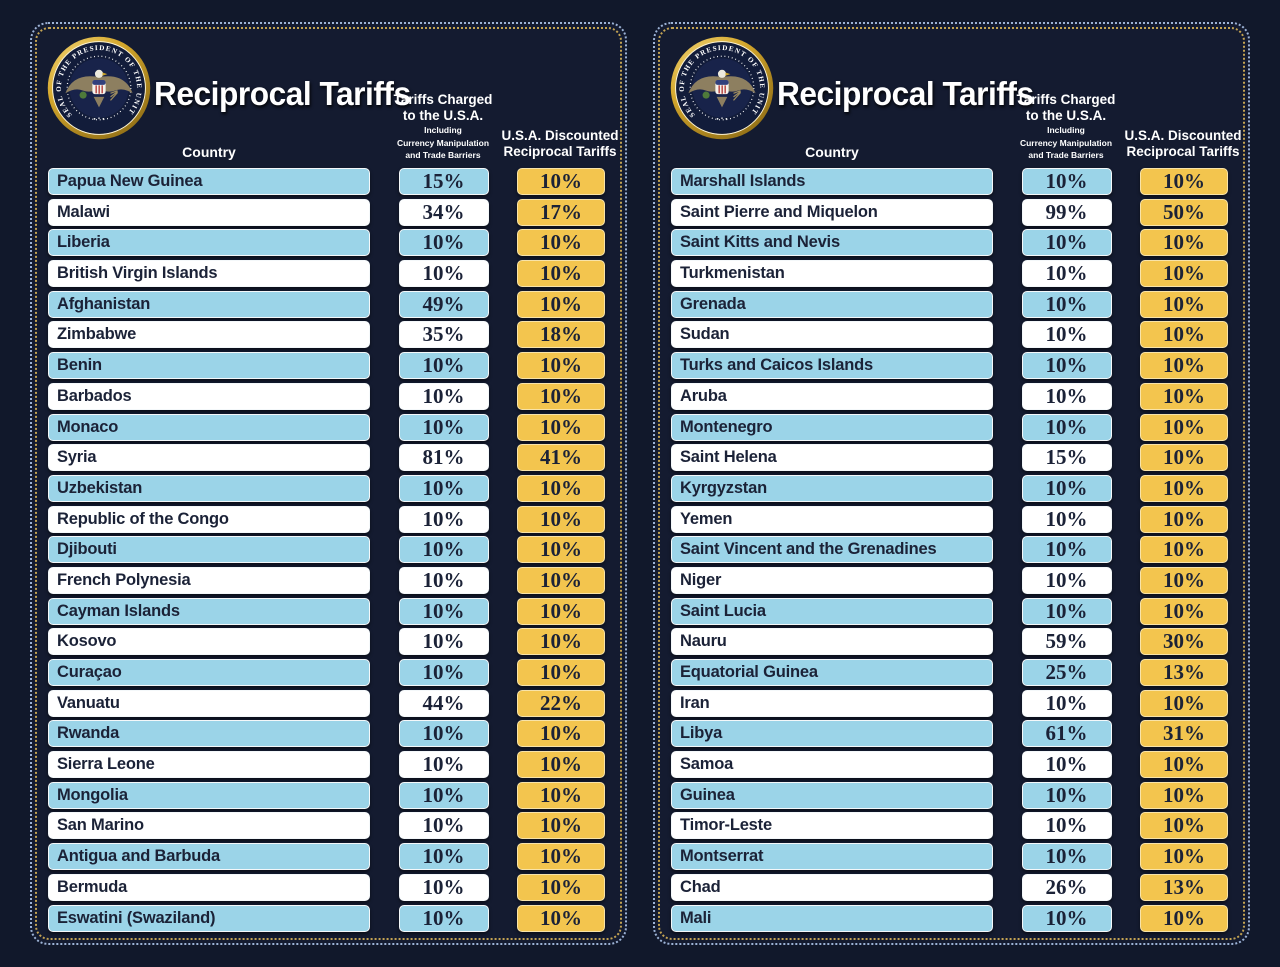 The width and height of the screenshot is (1280, 967). Describe the element at coordinates (832, 519) in the screenshot. I see `country-cell: Yemen` at that location.